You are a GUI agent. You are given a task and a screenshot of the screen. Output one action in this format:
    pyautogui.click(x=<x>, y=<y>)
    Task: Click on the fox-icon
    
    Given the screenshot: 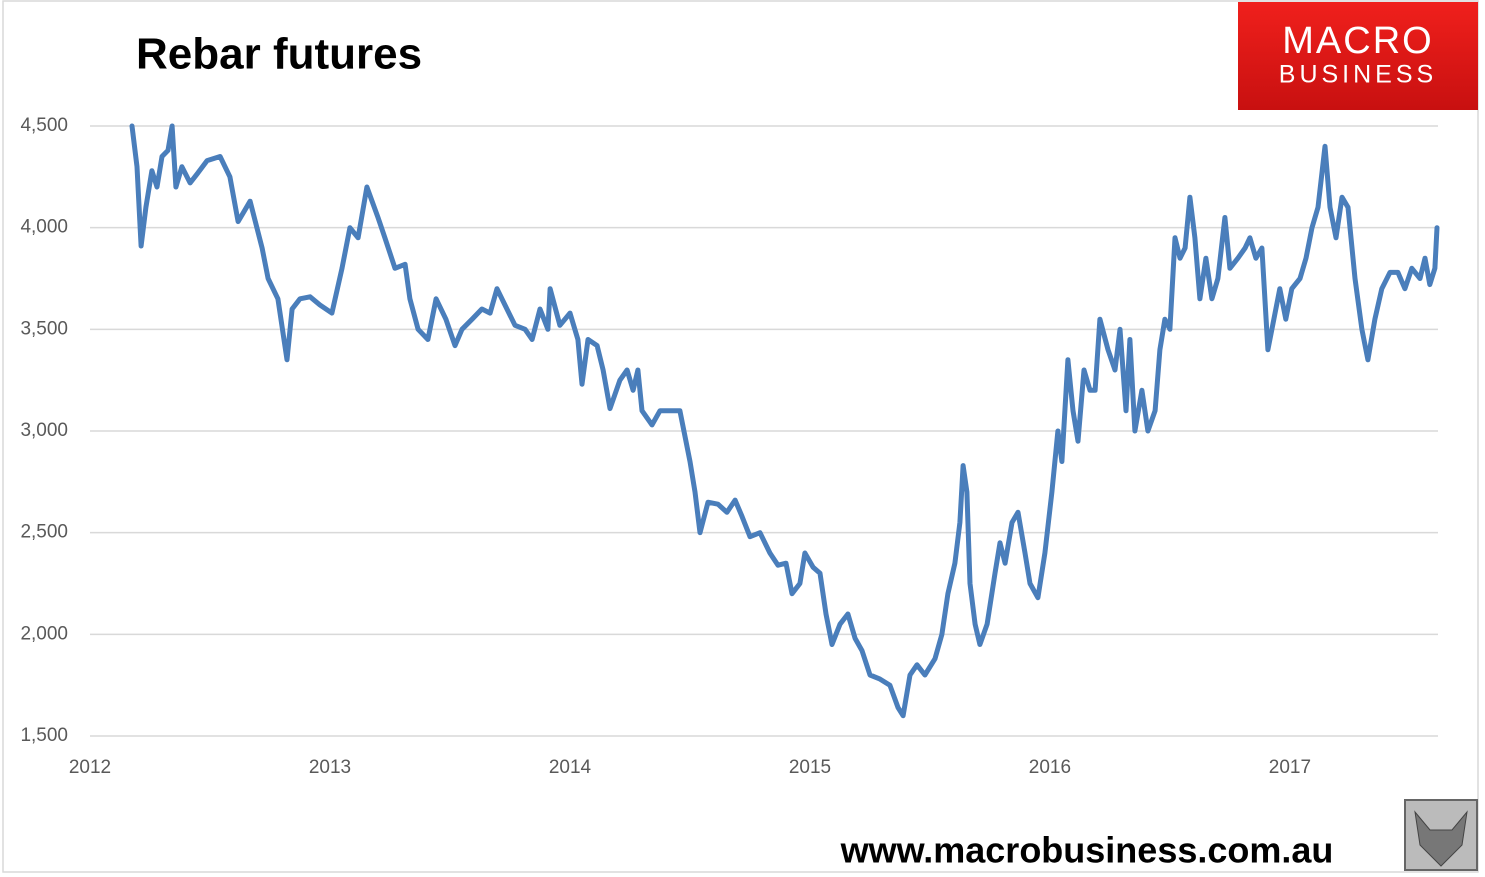 What is the action you would take?
    pyautogui.click(x=1441, y=835)
    